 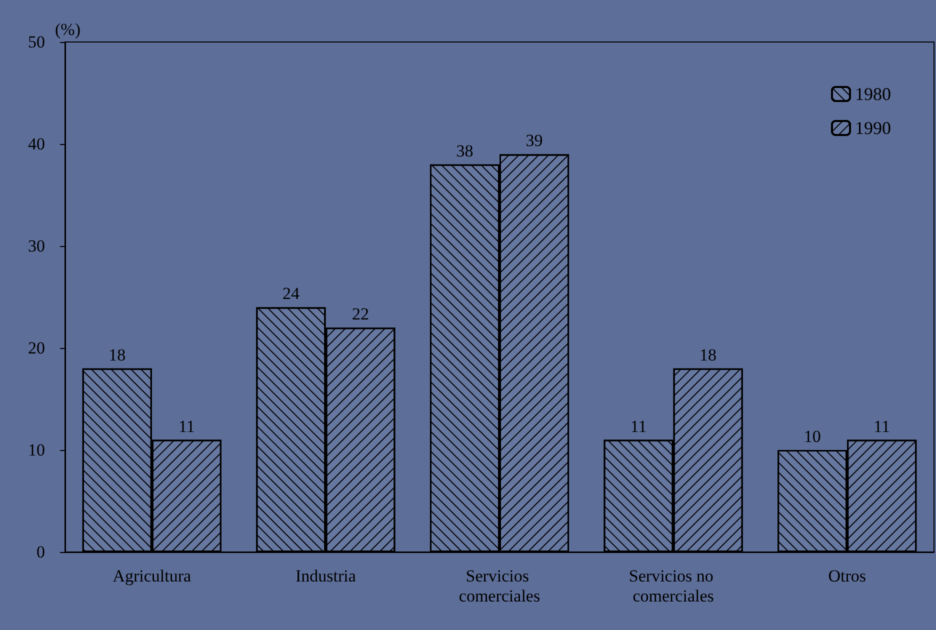 What do you see at coordinates (534, 140) in the screenshot?
I see `data-label: 39` at bounding box center [534, 140].